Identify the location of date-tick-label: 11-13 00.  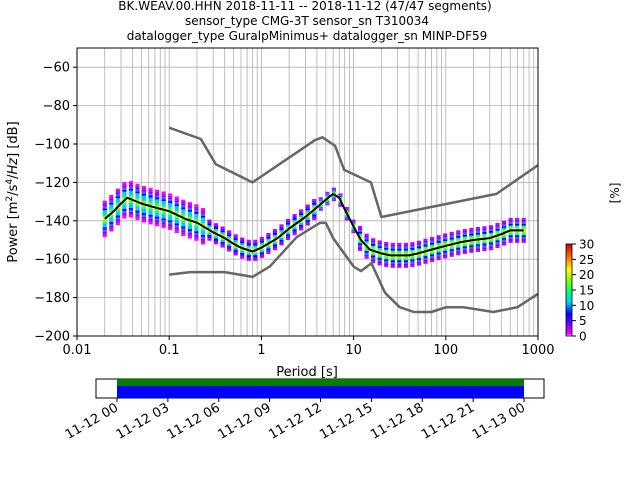
(499, 421).